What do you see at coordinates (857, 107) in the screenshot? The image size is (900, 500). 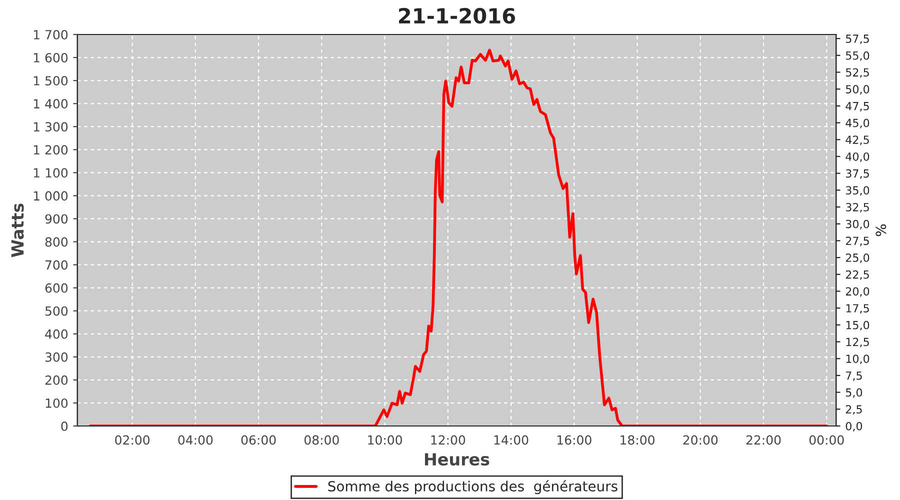 I see `y2-tick-label: 47,5` at bounding box center [857, 107].